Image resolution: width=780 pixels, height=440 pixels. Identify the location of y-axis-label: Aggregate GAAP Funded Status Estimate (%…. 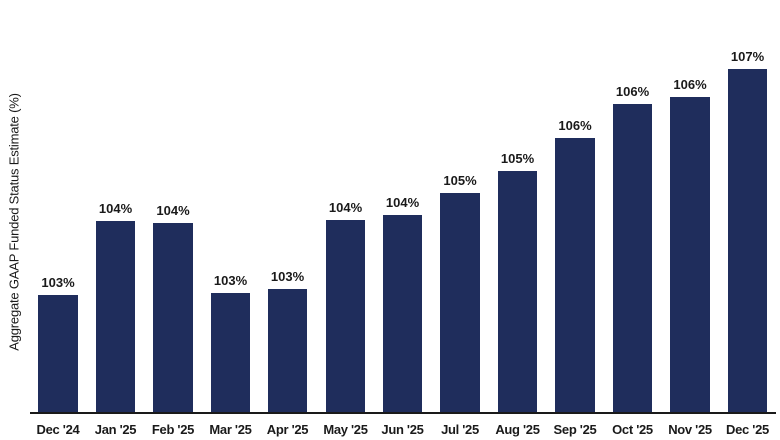
(14, 222).